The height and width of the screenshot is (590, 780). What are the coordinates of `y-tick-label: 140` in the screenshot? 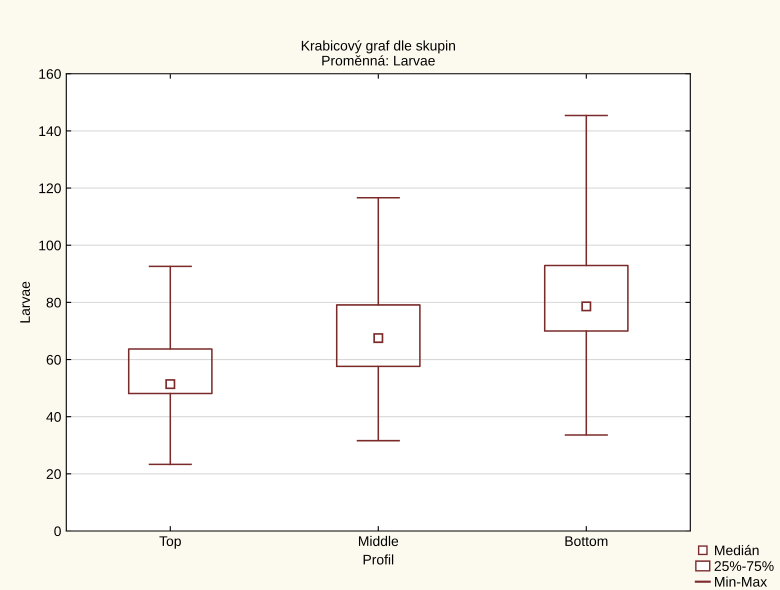 It's located at (50, 131).